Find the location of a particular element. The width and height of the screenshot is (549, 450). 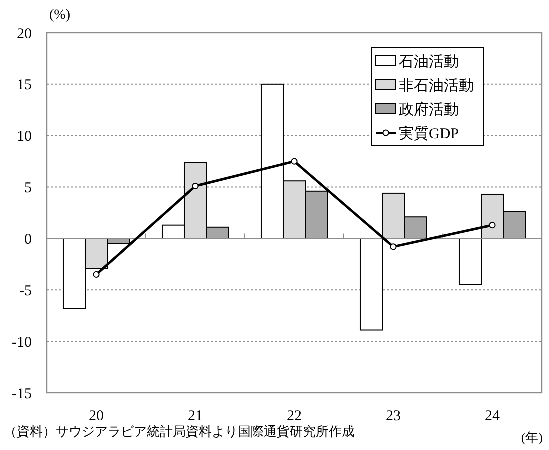

y-tick-label: 20 is located at coordinates (24, 34).